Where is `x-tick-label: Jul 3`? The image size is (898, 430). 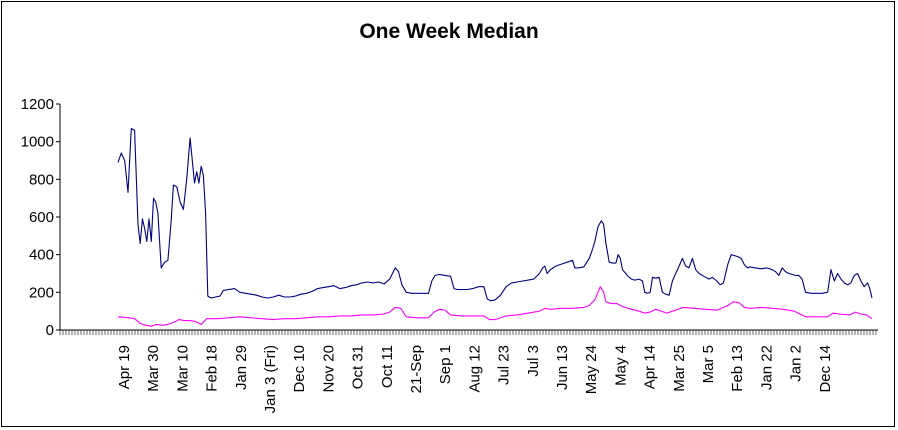 x-tick-label: Jul 3 is located at coordinates (533, 361).